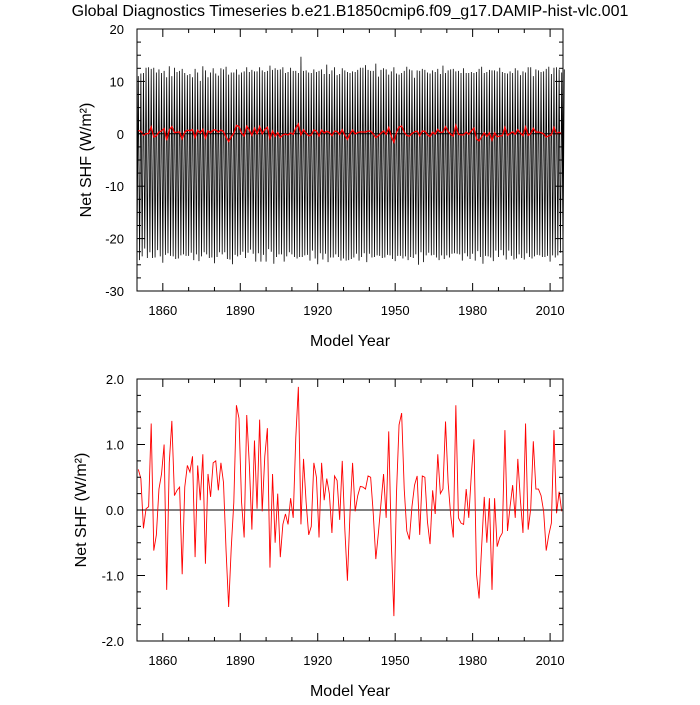 The width and height of the screenshot is (700, 705). Describe the element at coordinates (114, 186) in the screenshot. I see `y-tick-label: -10` at that location.